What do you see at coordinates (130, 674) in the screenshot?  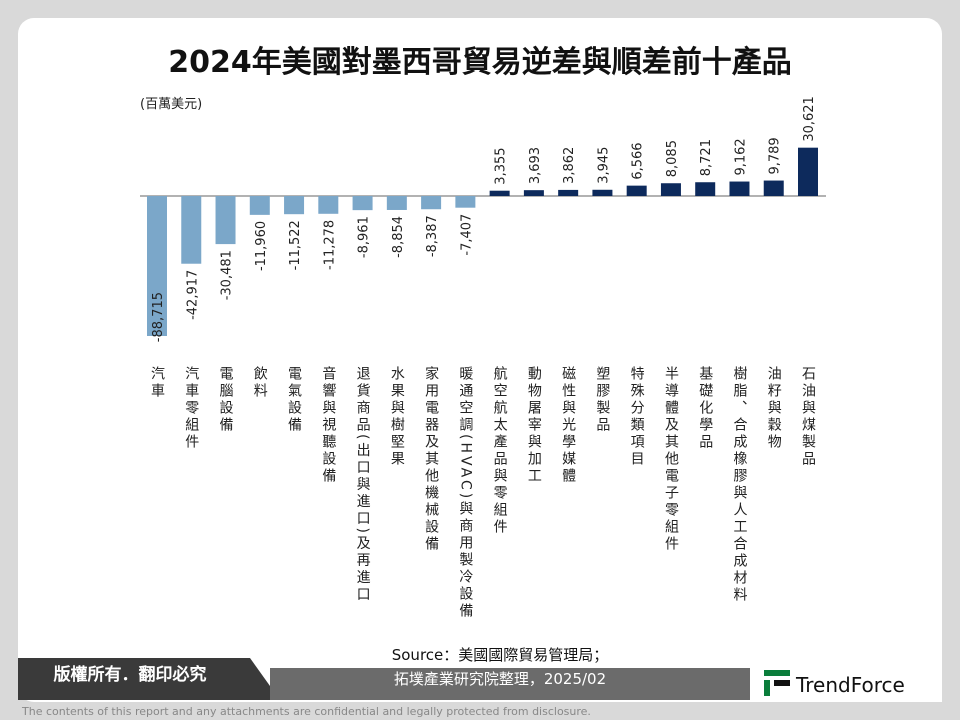 I see `copyright: 版權所有．翻印必究` at bounding box center [130, 674].